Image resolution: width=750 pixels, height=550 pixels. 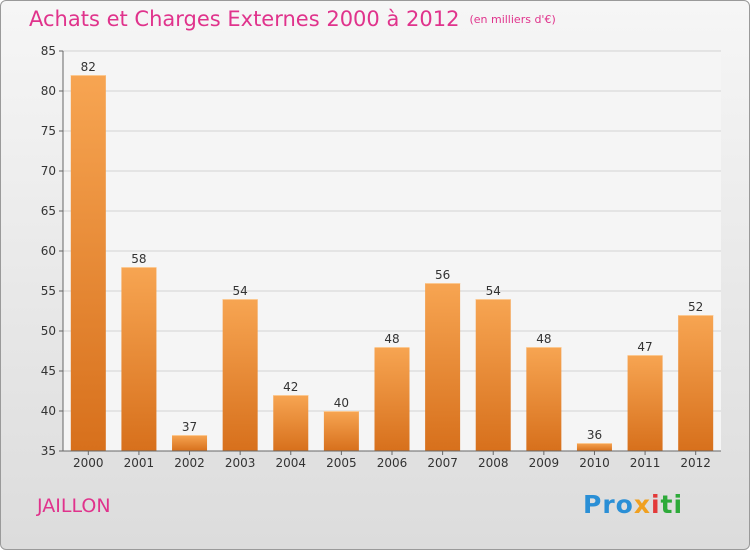 What do you see at coordinates (88, 463) in the screenshot?
I see `x-tick-label: 2000` at bounding box center [88, 463].